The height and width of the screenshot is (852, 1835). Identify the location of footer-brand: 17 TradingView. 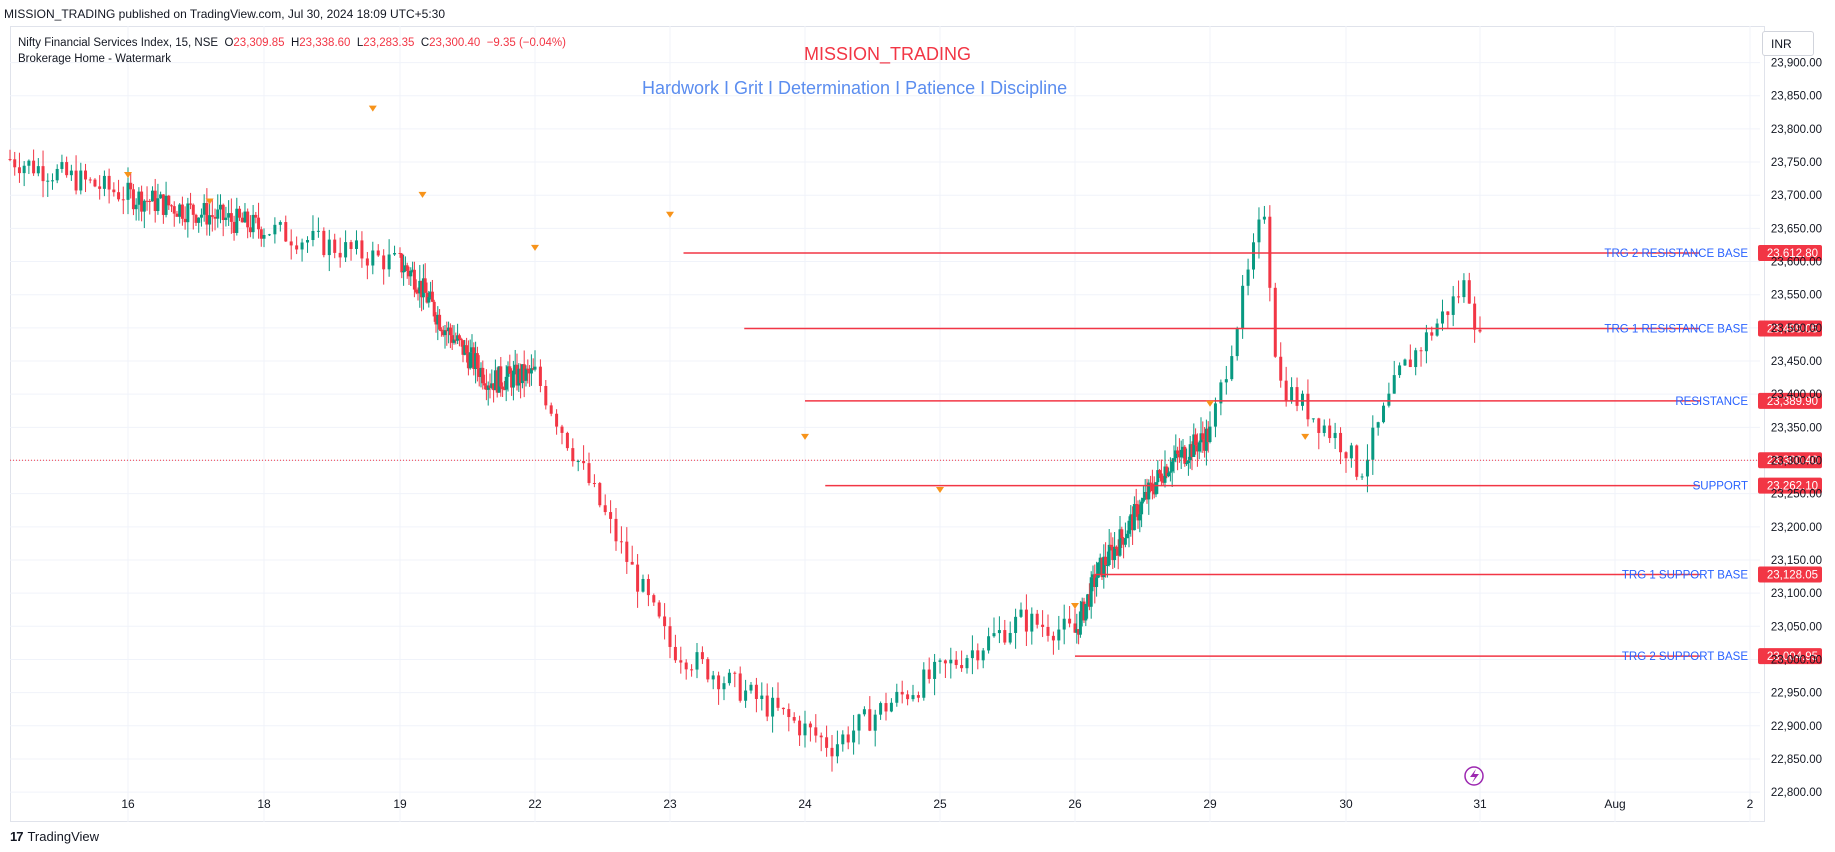
(54, 836).